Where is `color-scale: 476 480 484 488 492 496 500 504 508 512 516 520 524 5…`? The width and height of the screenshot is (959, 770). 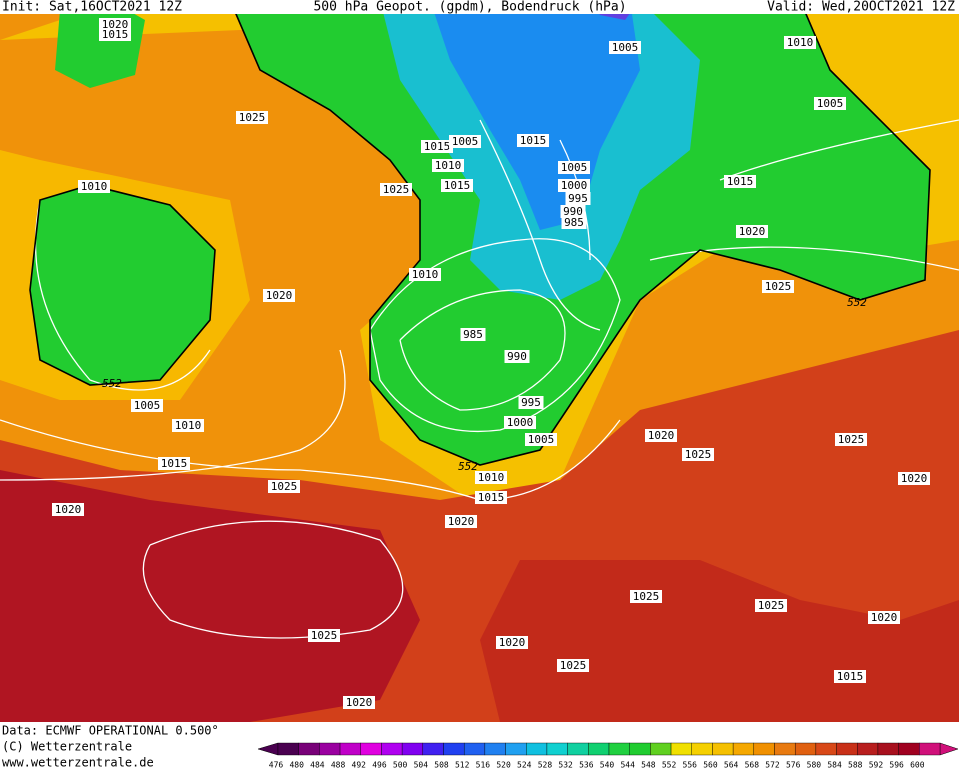
color-scale: 476 480 484 488 492 496 500 504 508 512 516 520 524 5… is located at coordinates (608, 756).